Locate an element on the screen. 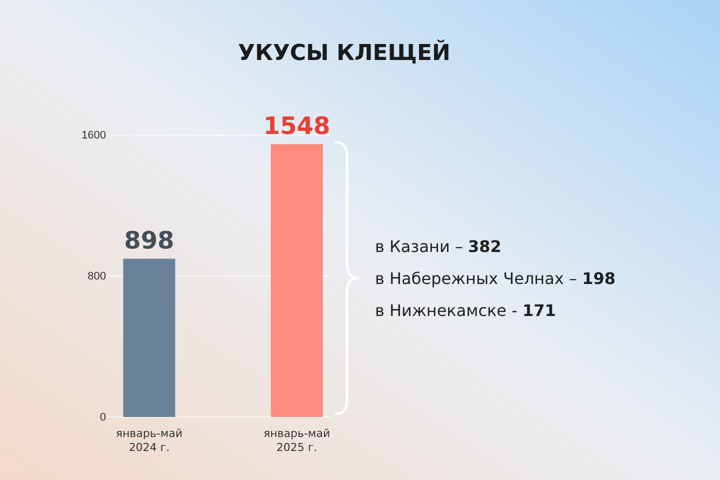  y-tick-label: 1600 is located at coordinates (94, 136).